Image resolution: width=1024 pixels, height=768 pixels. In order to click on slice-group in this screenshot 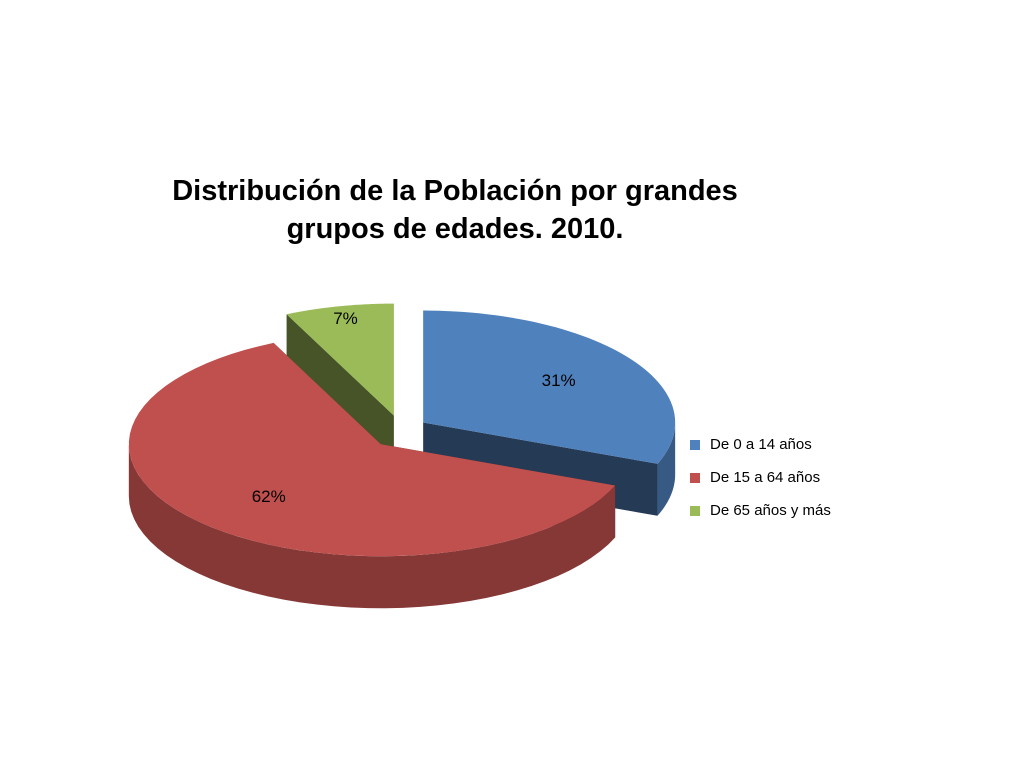, I will do `click(340, 385)`.